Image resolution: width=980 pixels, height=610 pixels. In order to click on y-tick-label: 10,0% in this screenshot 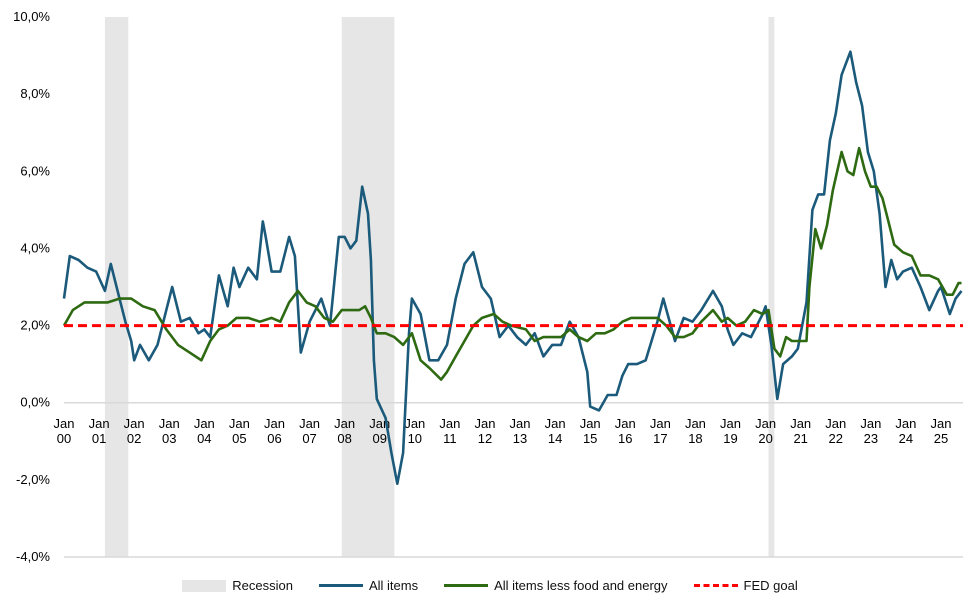, I will do `click(31, 16)`.